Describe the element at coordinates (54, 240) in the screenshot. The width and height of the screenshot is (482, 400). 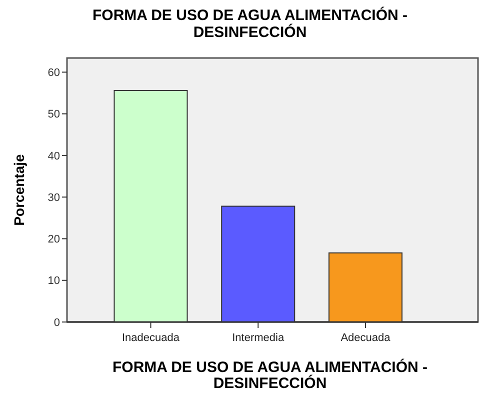
I see `y-tick-label: 20` at that location.